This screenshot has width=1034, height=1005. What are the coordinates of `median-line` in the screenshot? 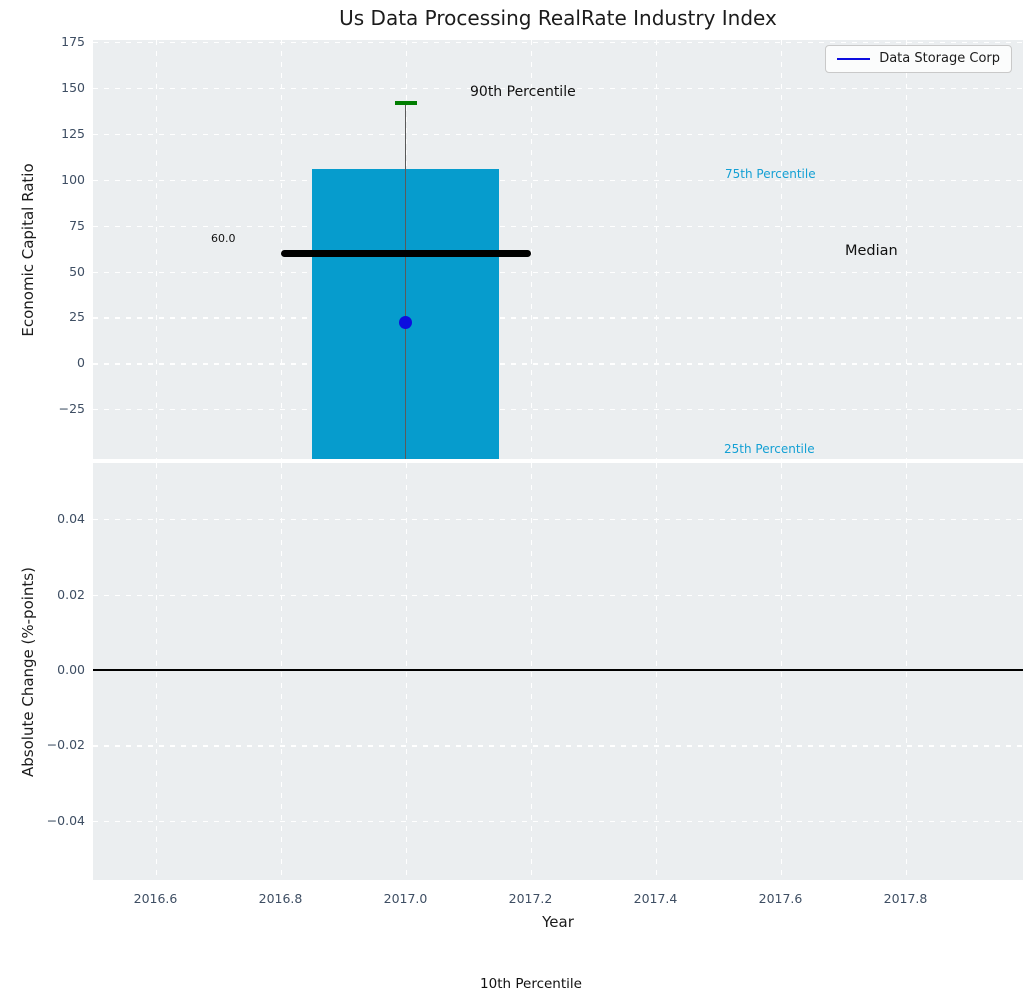 It's located at (405, 253).